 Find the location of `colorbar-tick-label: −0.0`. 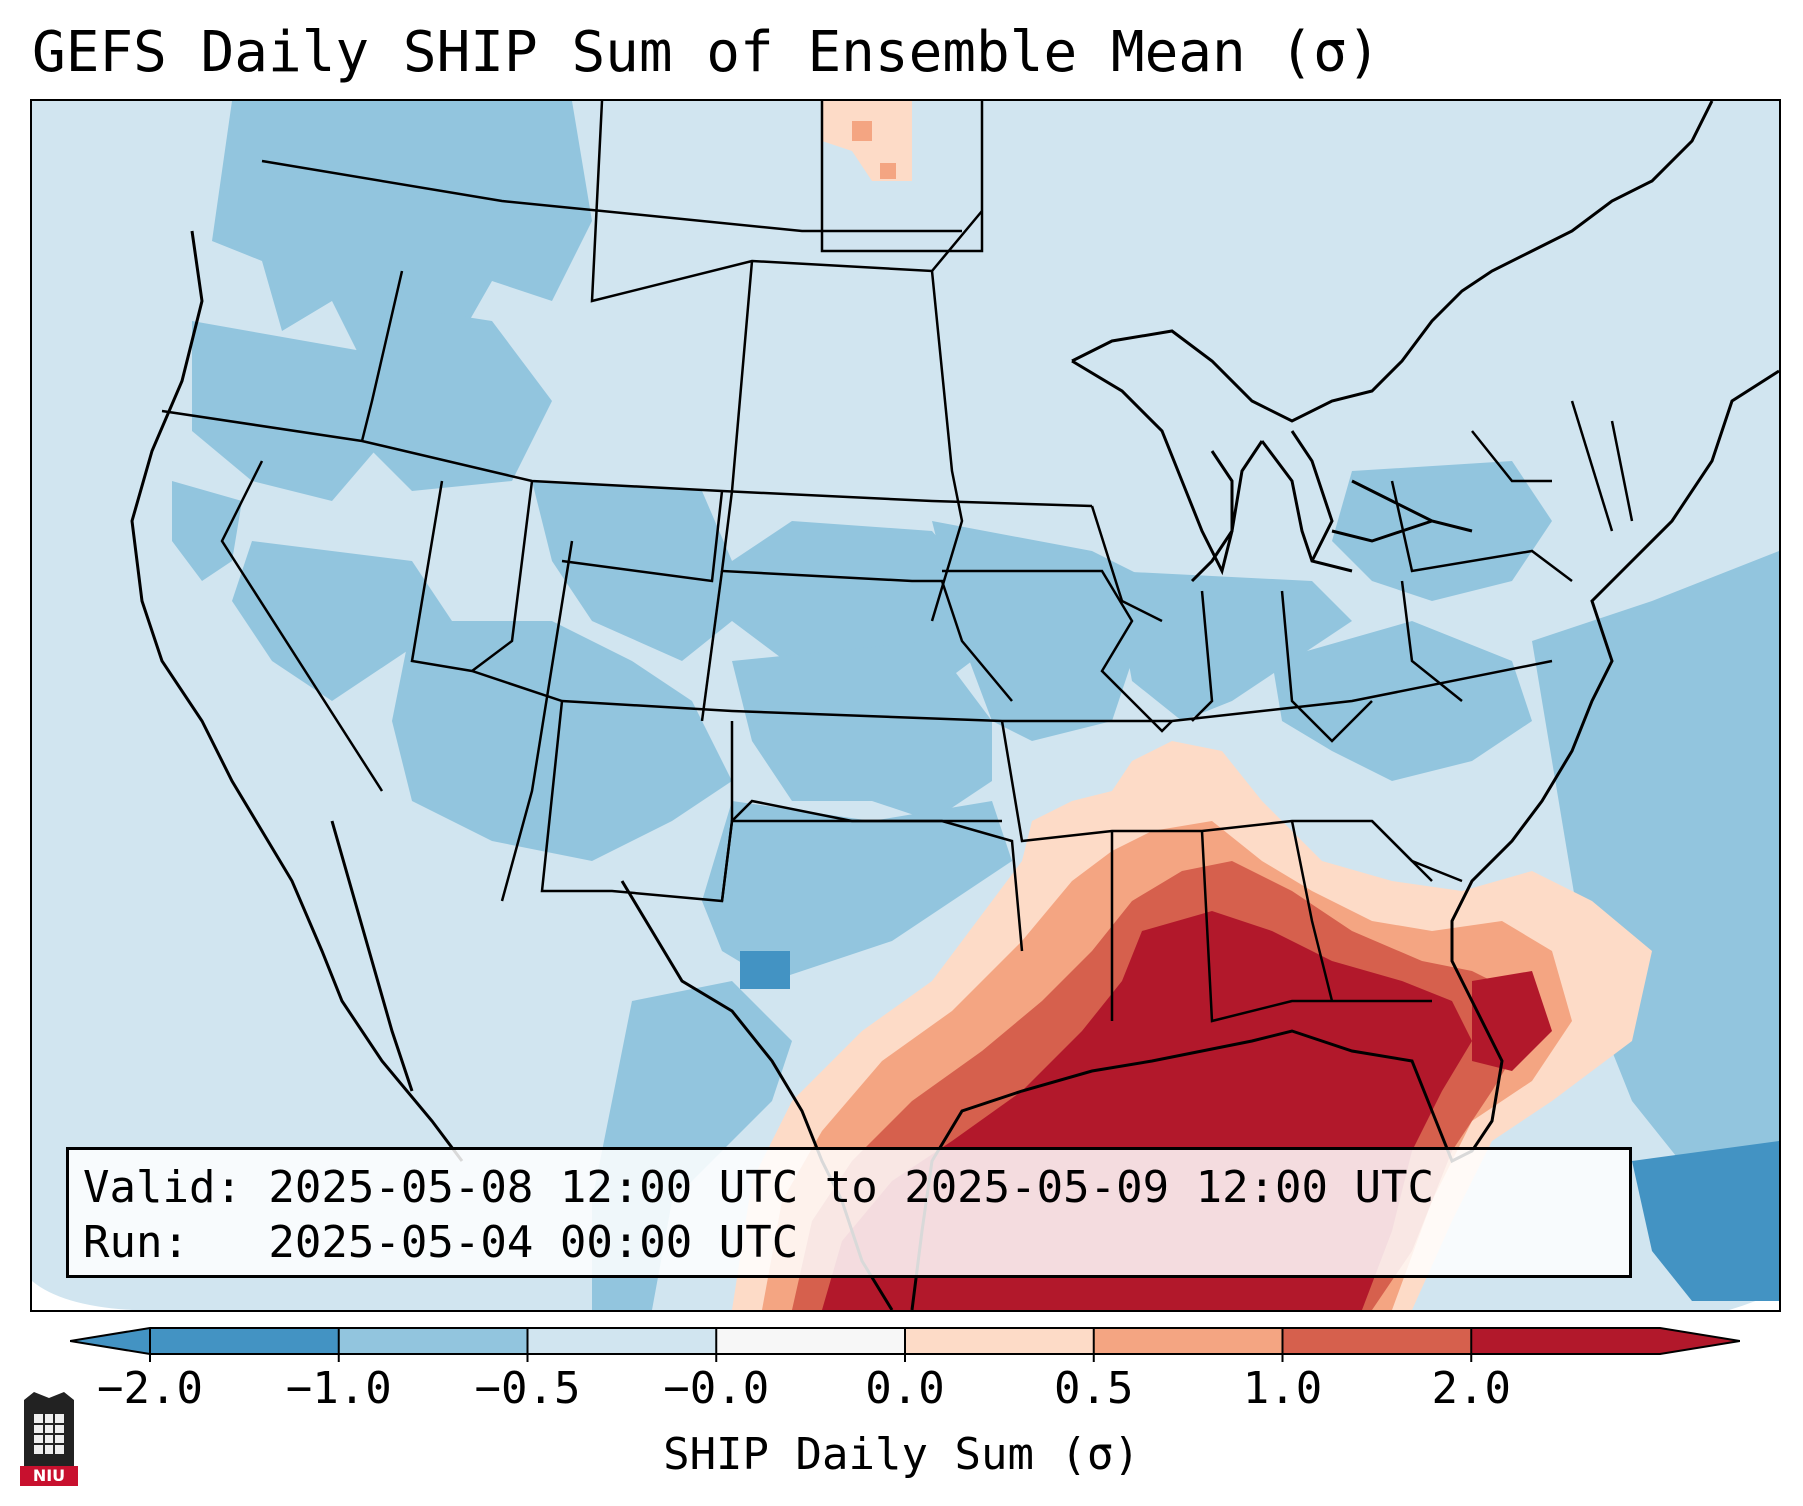

colorbar-tick-label: −0.0 is located at coordinates (716, 1388).